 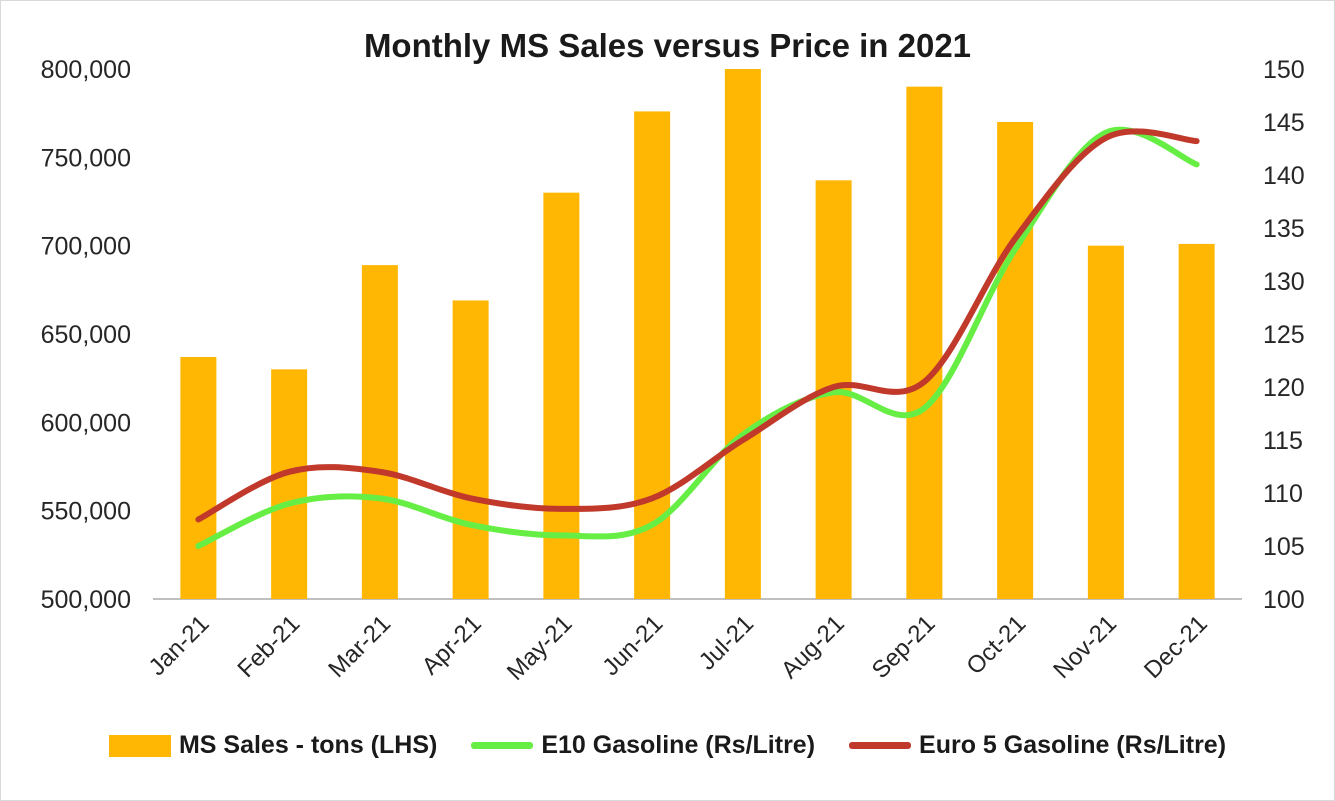 What do you see at coordinates (996, 645) in the screenshot?
I see `x-tick-label: Oct-21` at bounding box center [996, 645].